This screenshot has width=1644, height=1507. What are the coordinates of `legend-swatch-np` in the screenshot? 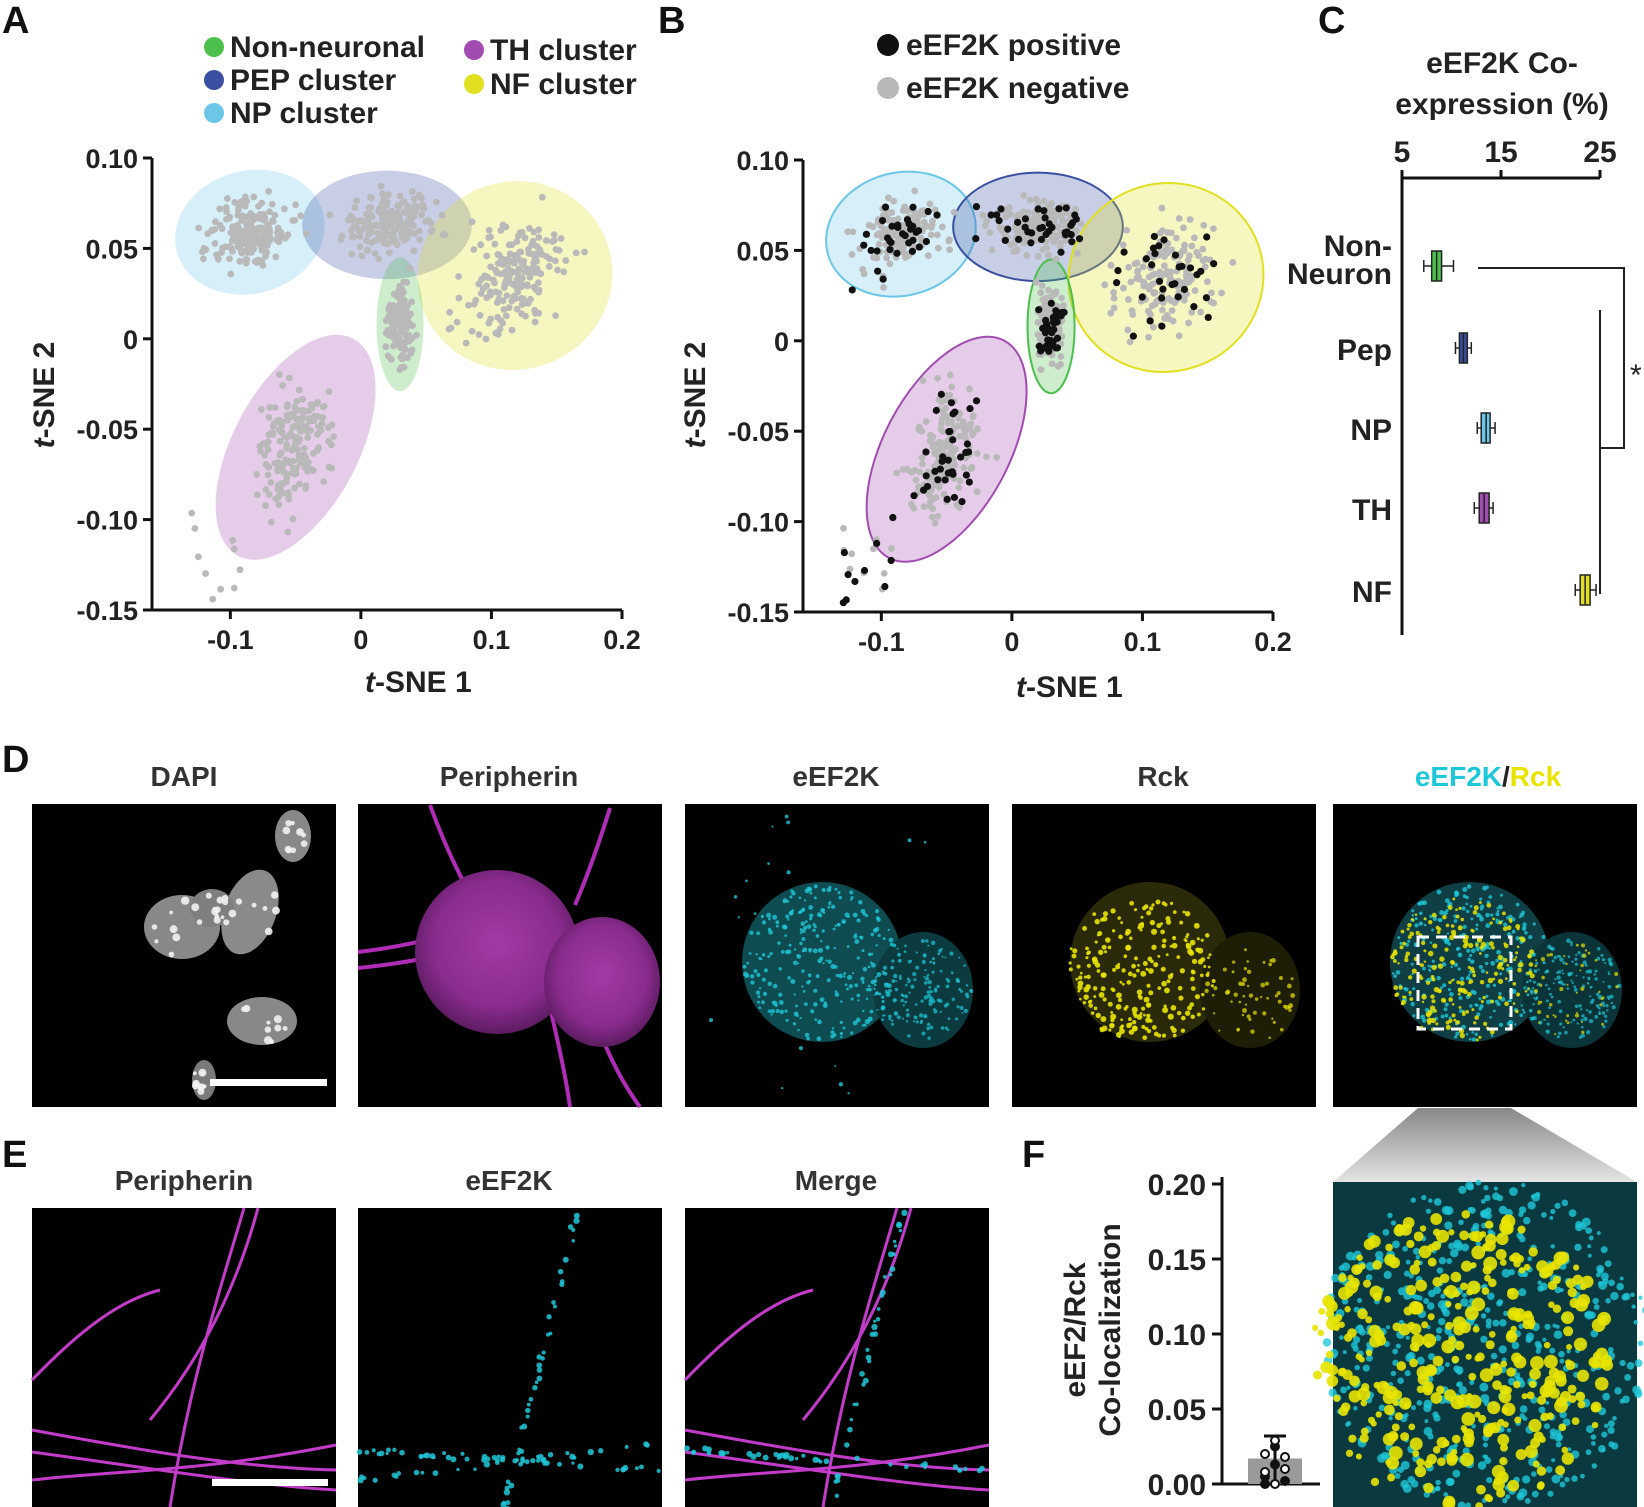 It's located at (214, 113).